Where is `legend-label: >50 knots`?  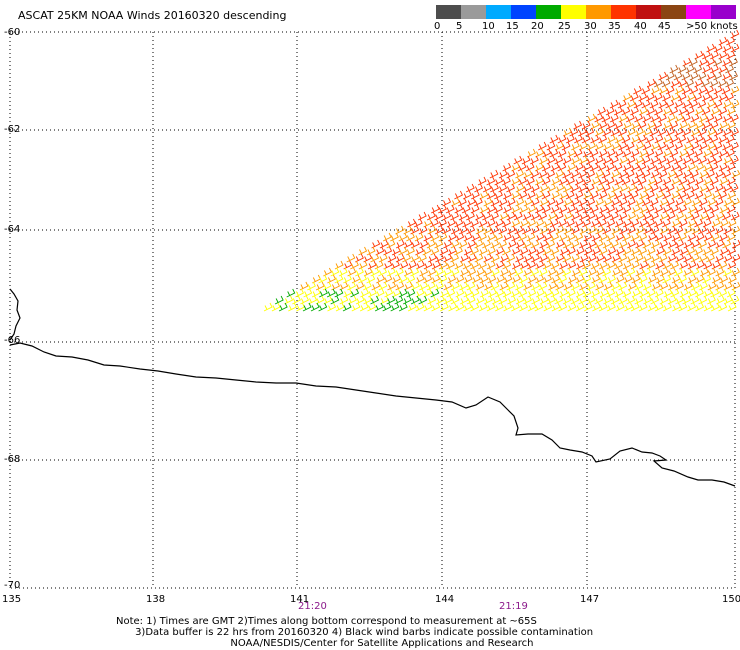
legend-label: >50 knots is located at coordinates (712, 26).